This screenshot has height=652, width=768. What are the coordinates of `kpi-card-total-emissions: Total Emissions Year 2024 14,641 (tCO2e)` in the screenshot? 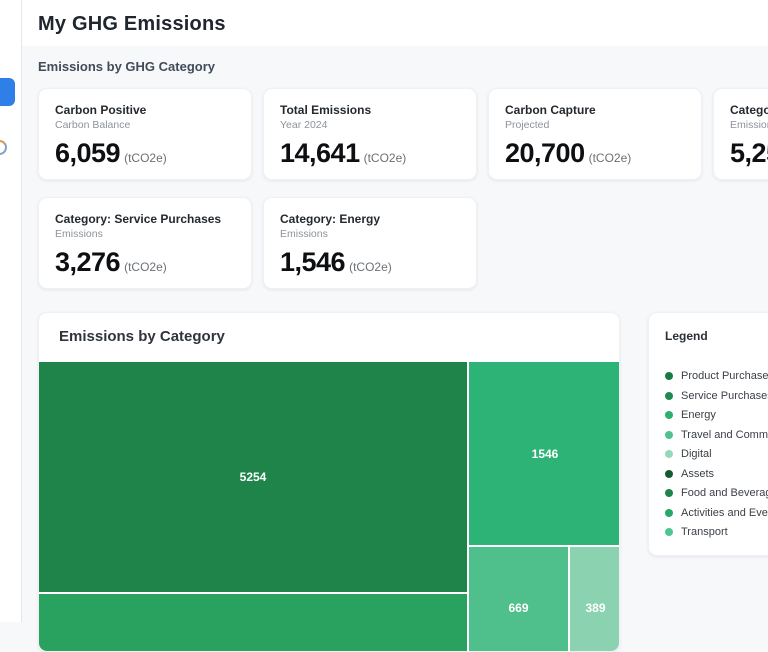 It's located at (370, 134).